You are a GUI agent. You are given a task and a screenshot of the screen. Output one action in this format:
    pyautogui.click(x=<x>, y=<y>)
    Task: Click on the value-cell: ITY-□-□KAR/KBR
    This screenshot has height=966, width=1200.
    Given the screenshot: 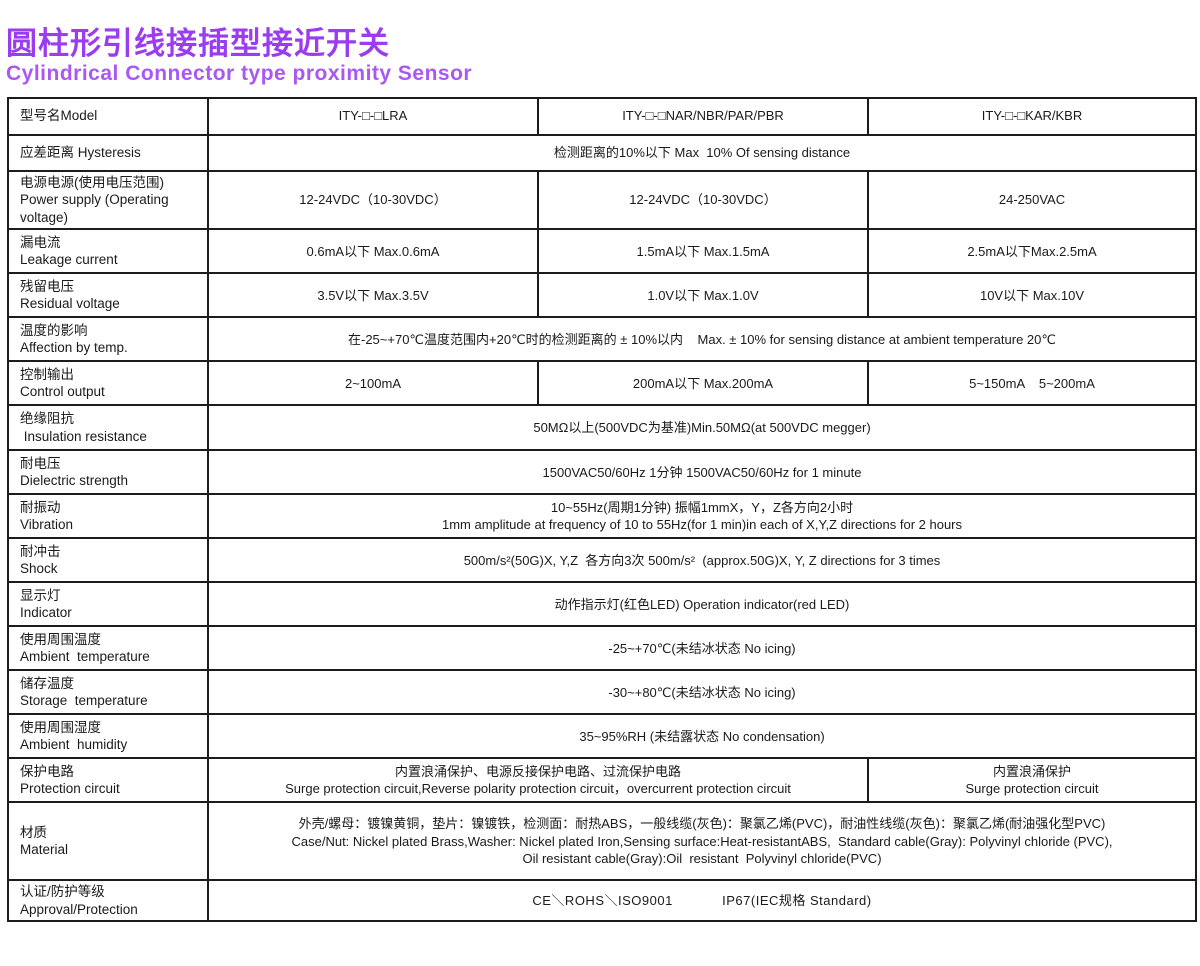 What is the action you would take?
    pyautogui.click(x=1032, y=116)
    